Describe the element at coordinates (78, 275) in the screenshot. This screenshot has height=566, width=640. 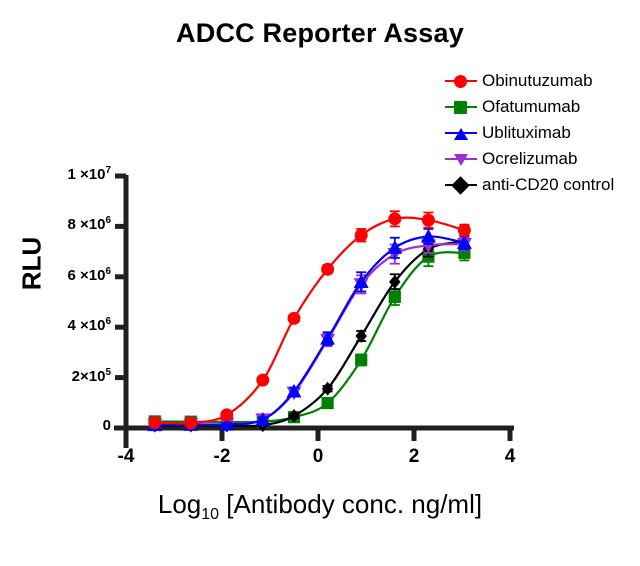
I see `y-tick-mantissa: 6 ×` at that location.